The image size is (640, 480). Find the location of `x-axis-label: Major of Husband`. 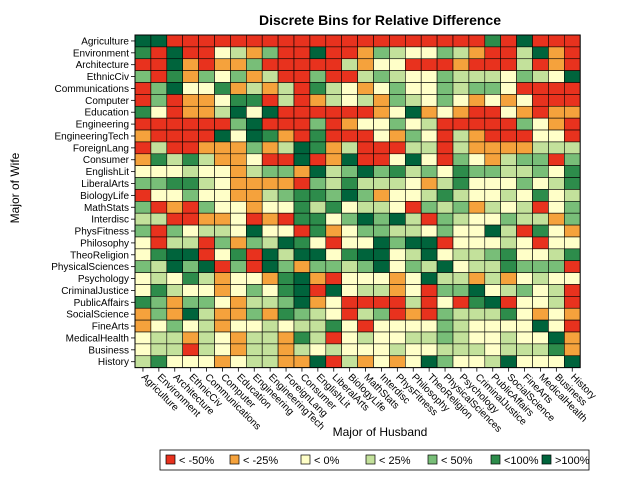

x-axis-label: Major of Husband is located at coordinates (380, 432).